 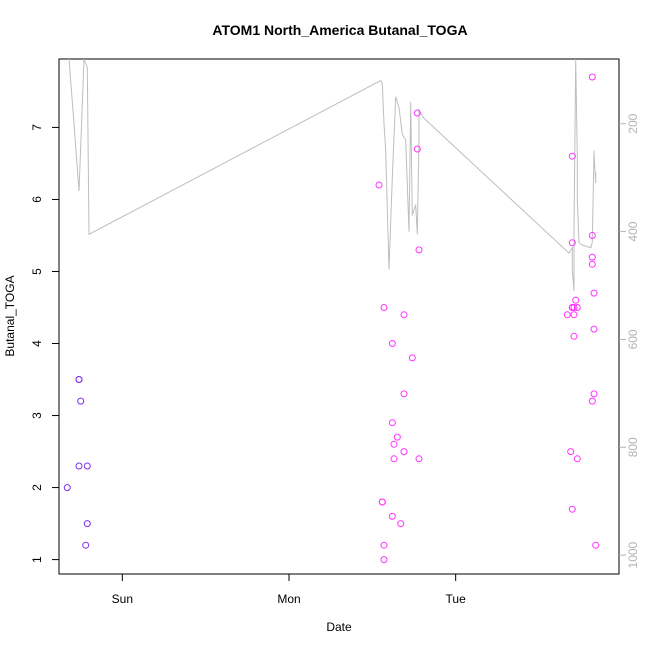 What do you see at coordinates (339, 627) in the screenshot?
I see `x-axis-label: Date` at bounding box center [339, 627].